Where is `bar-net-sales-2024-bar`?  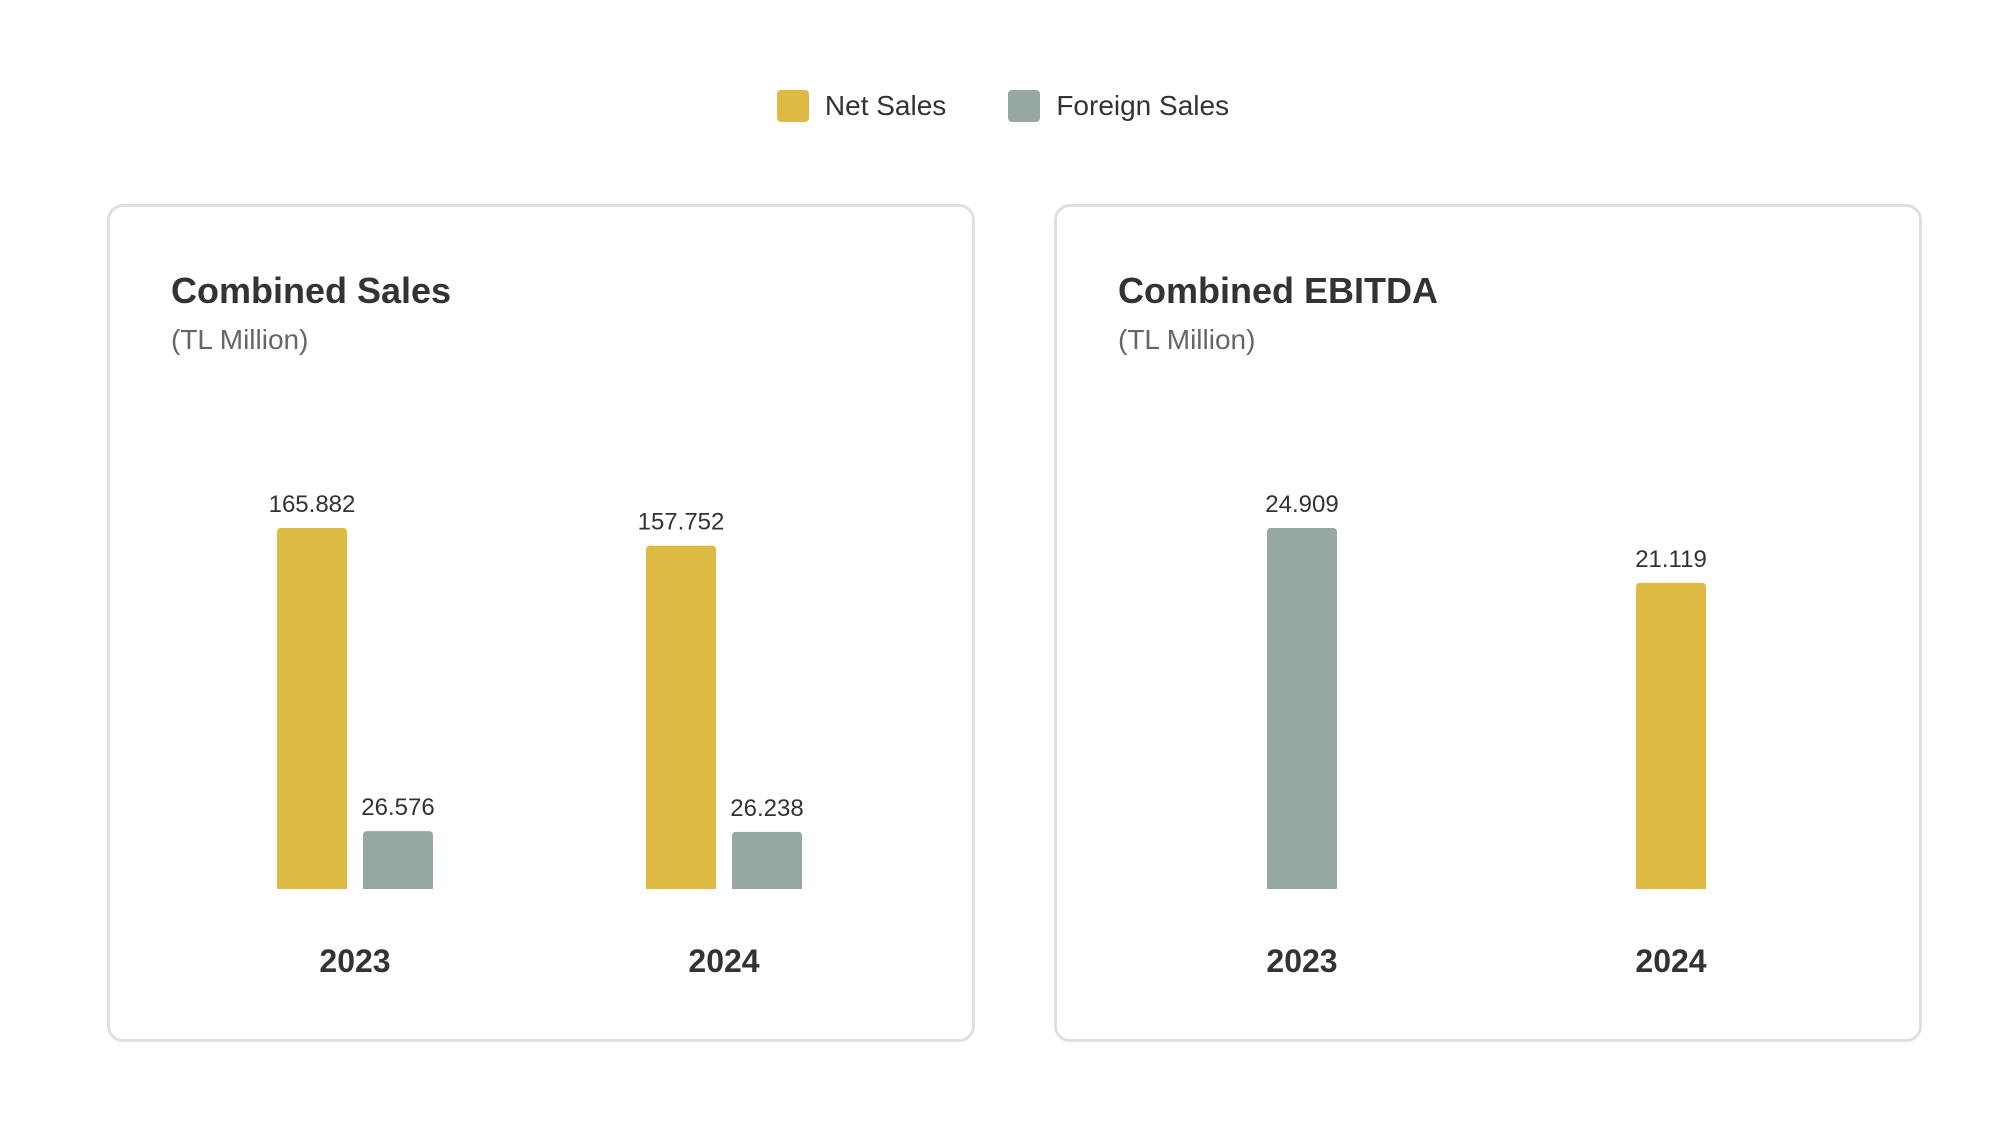 bar-net-sales-2024-bar is located at coordinates (681, 717).